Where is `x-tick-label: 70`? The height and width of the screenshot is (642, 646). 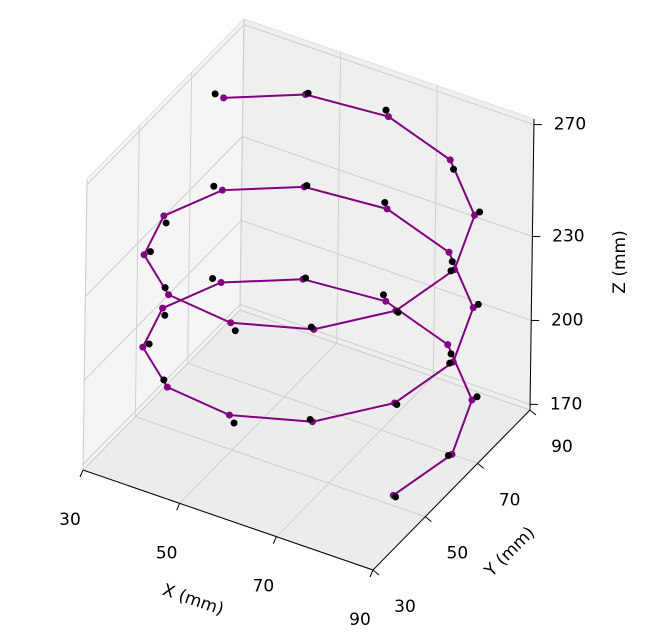
x-tick-label: 70 is located at coordinates (264, 587).